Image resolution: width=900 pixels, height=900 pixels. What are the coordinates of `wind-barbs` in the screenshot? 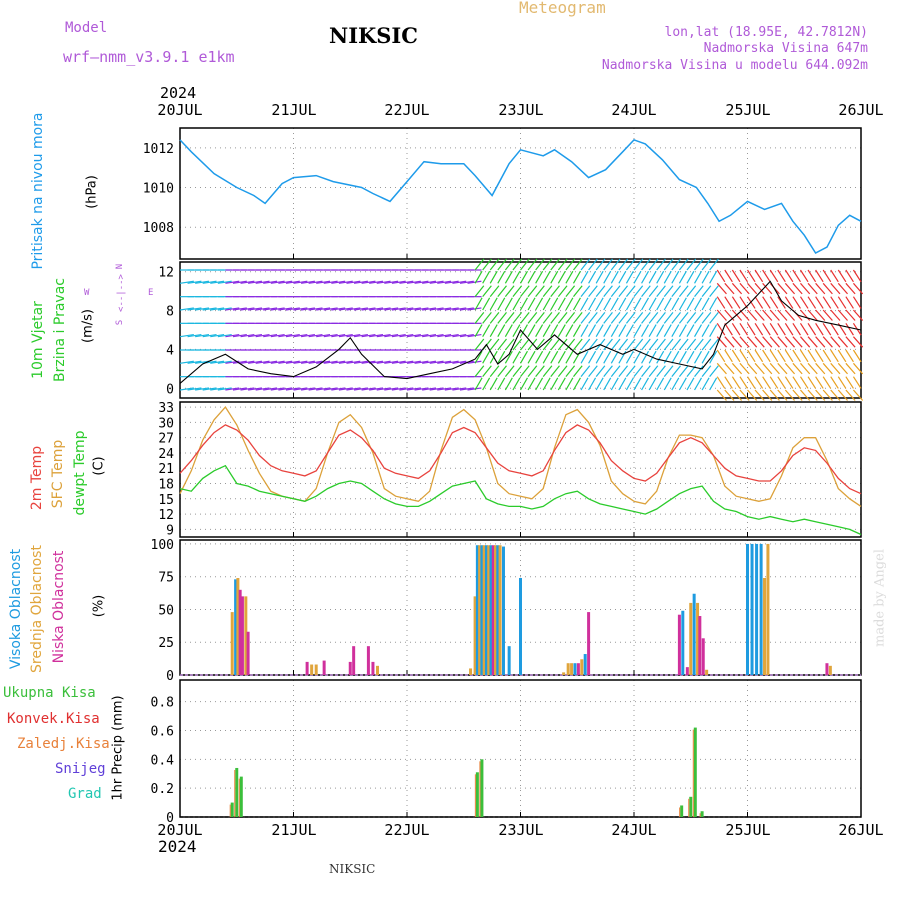 It's located at (521, 329).